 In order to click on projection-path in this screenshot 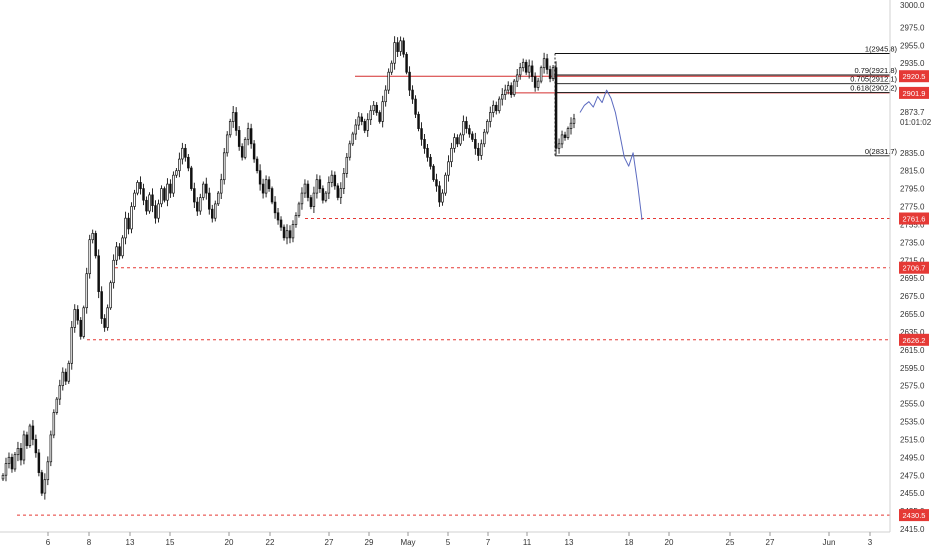, I will do `click(611, 155)`.